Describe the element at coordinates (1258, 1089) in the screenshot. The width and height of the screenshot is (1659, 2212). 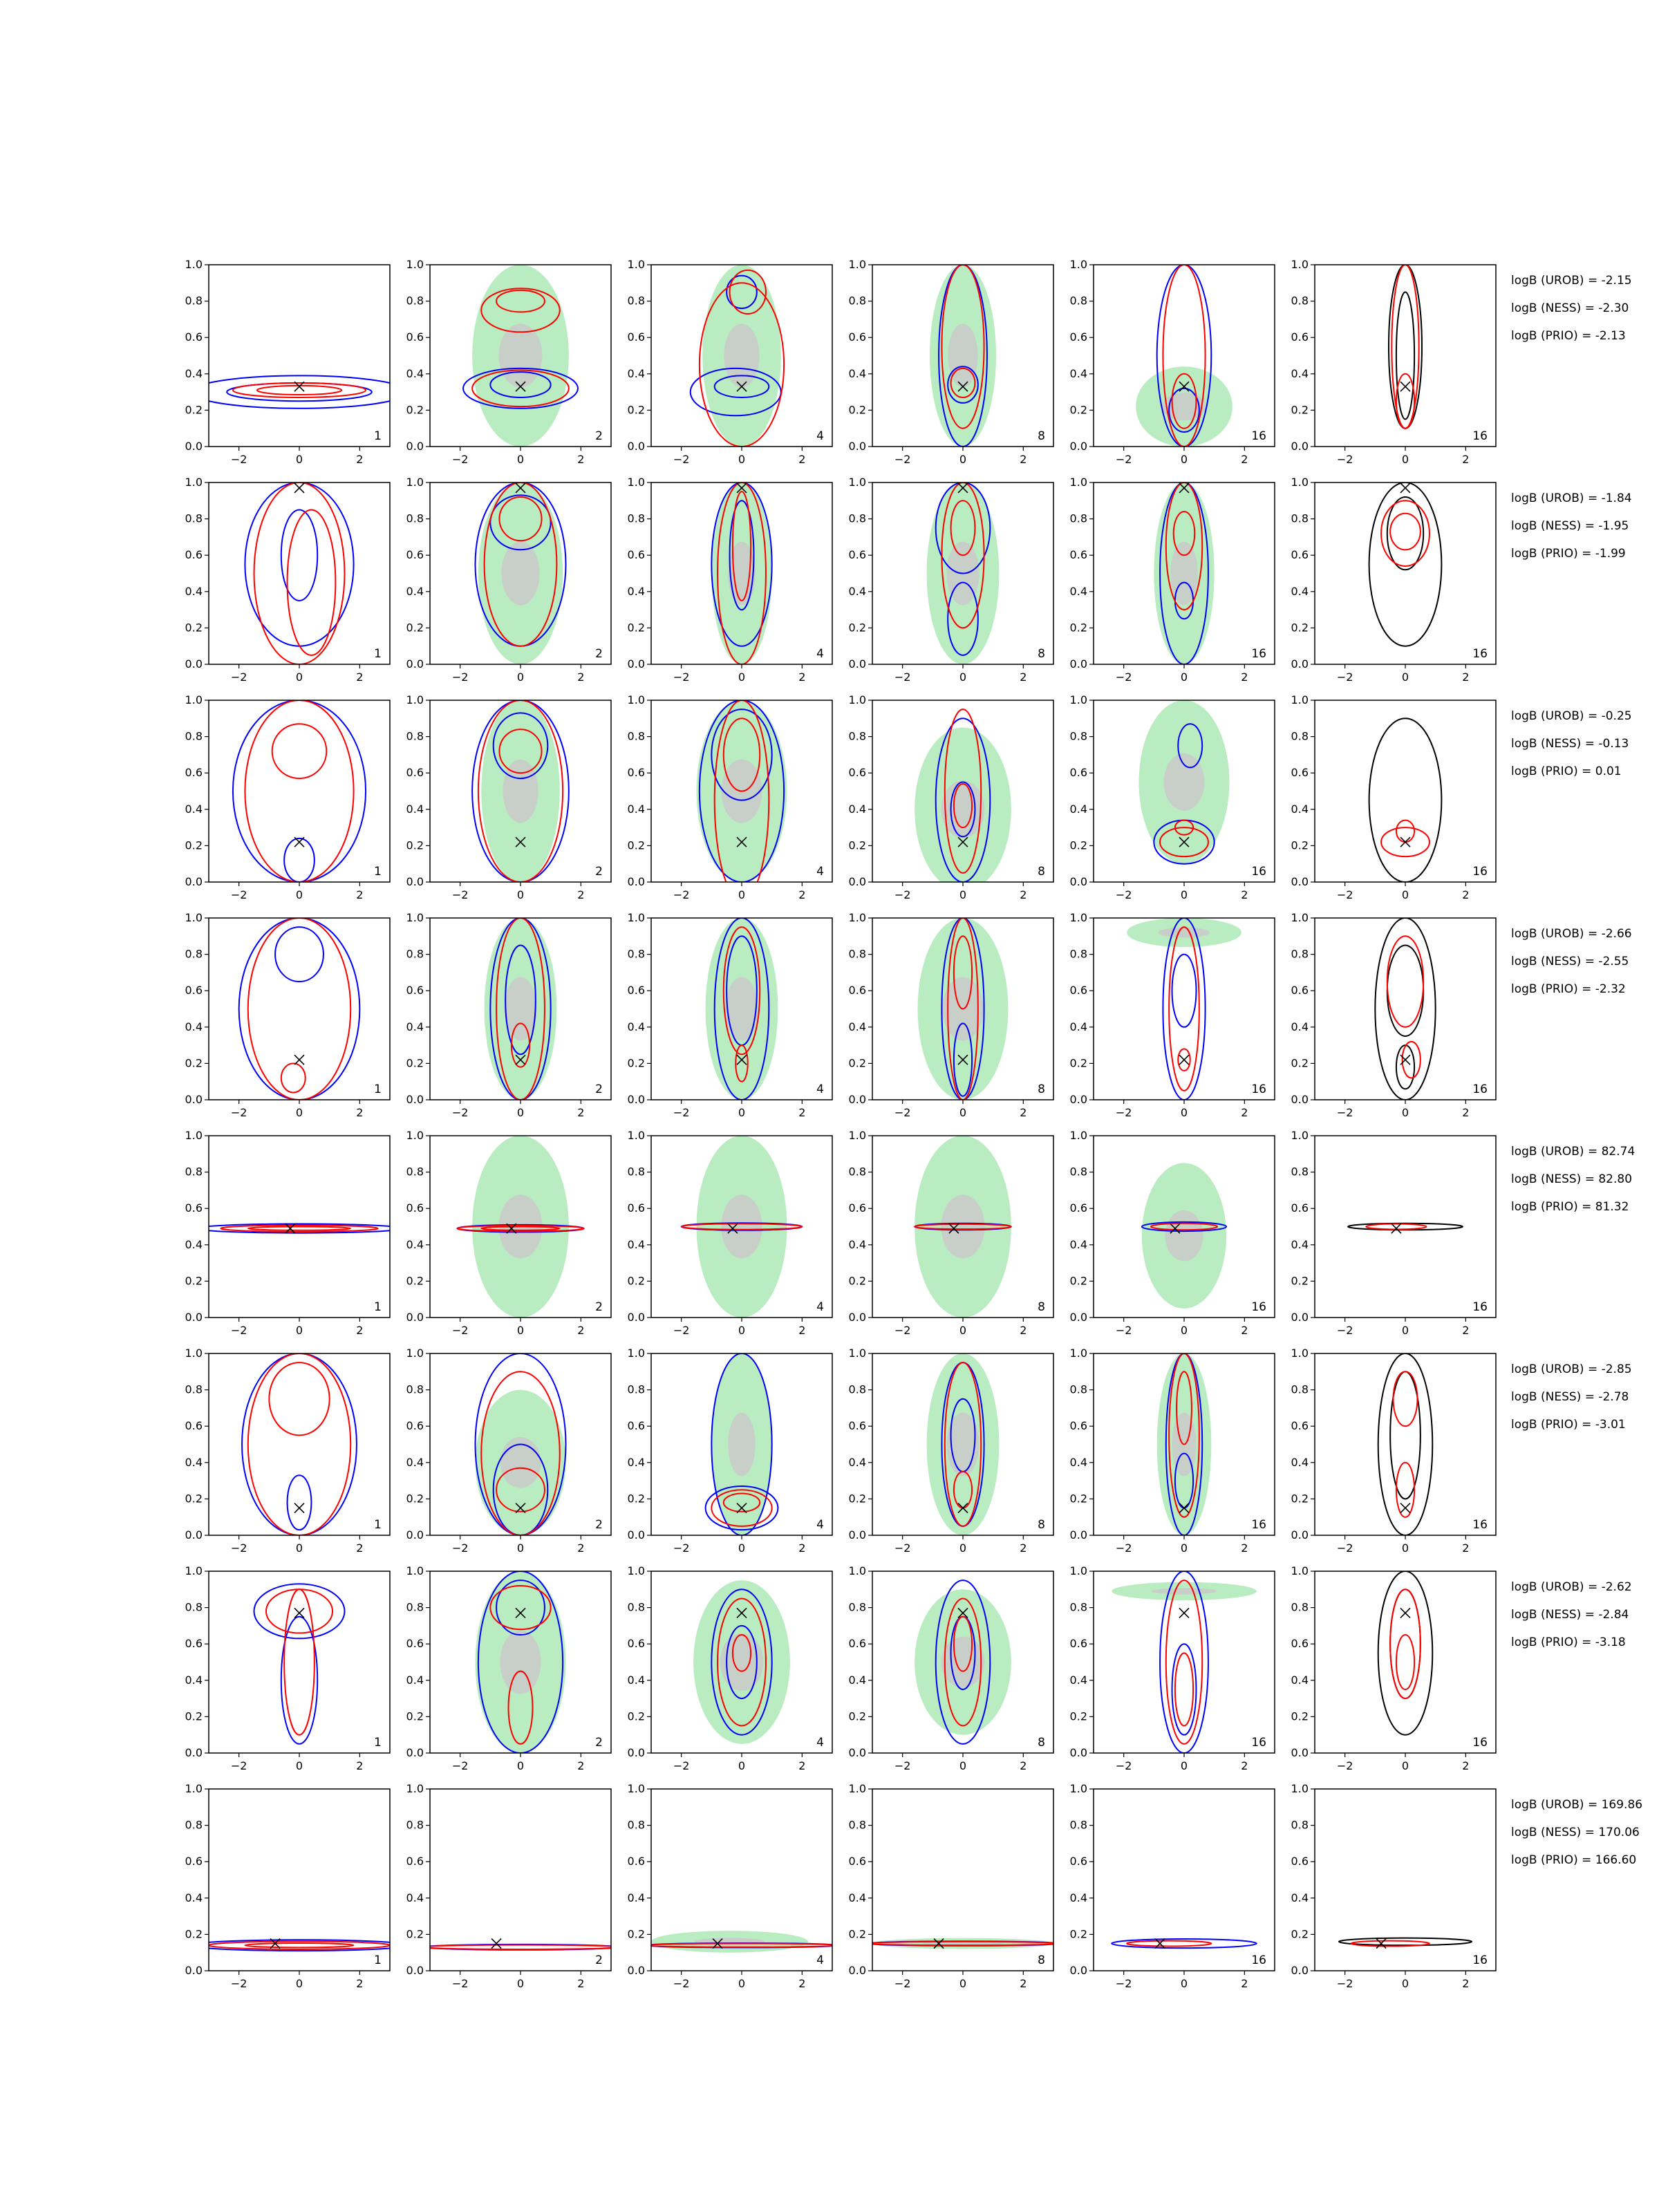
I see `panel-count-label: 16` at that location.